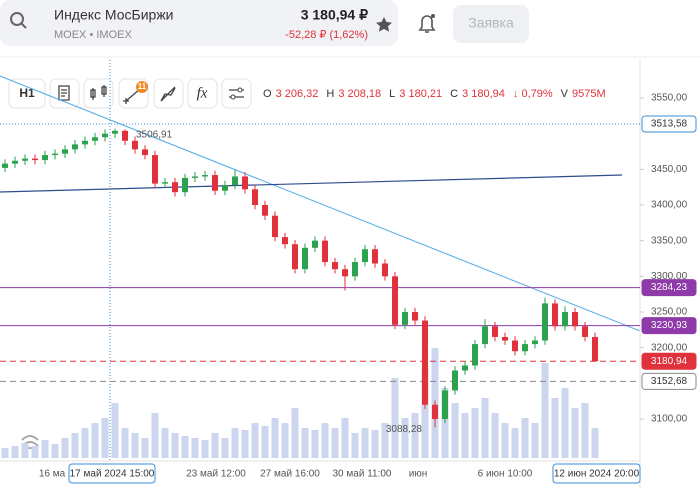 This screenshot has height=488, width=700. Describe the element at coordinates (384, 24) in the screenshot. I see `favorite-star` at that location.